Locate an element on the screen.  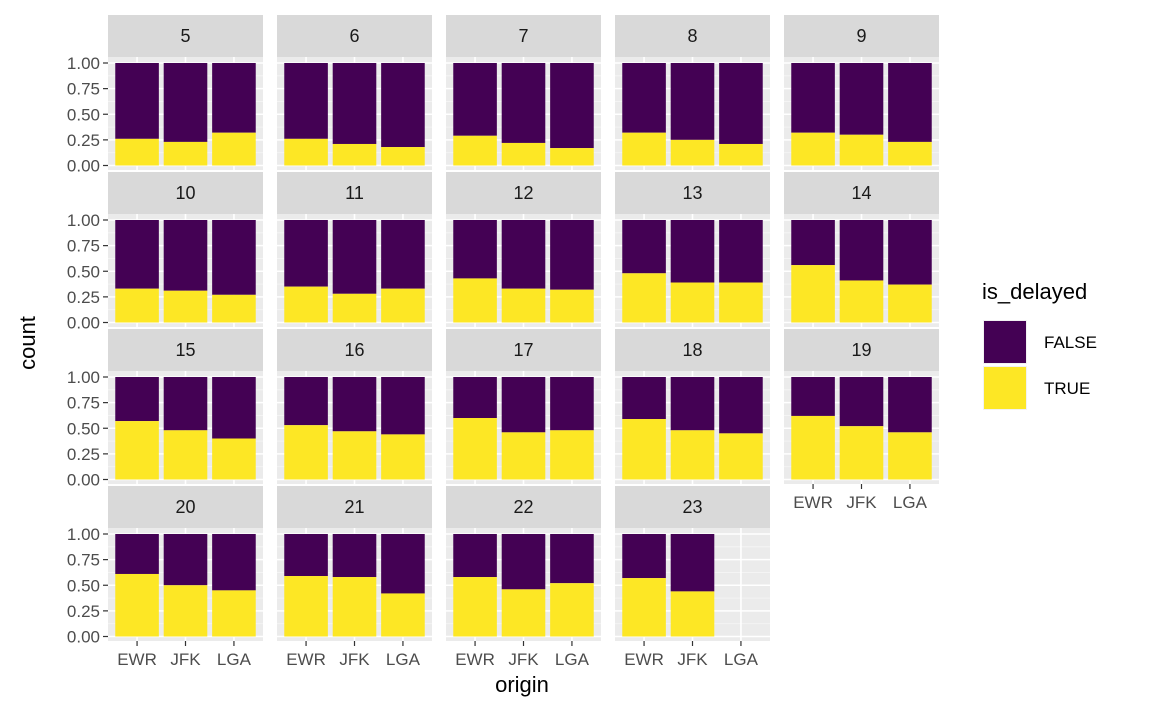
y-tick-label: 0.50 is located at coordinates (83, 114).